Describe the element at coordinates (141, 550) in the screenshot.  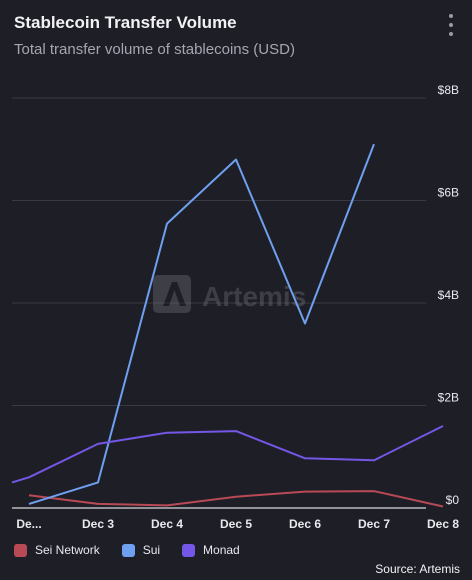
I see `legend-item-sui: Sui` at that location.